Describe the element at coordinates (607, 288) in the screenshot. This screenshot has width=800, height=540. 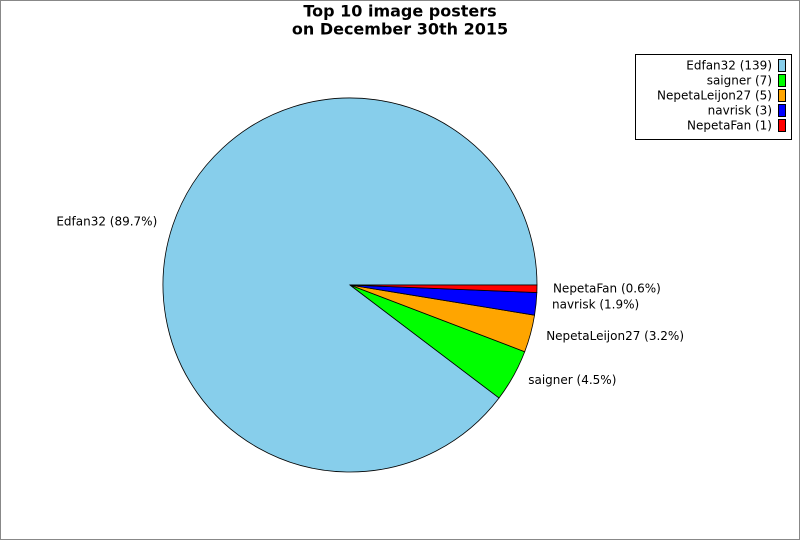
I see `slice-label: NepetaFan (0.6%)` at that location.